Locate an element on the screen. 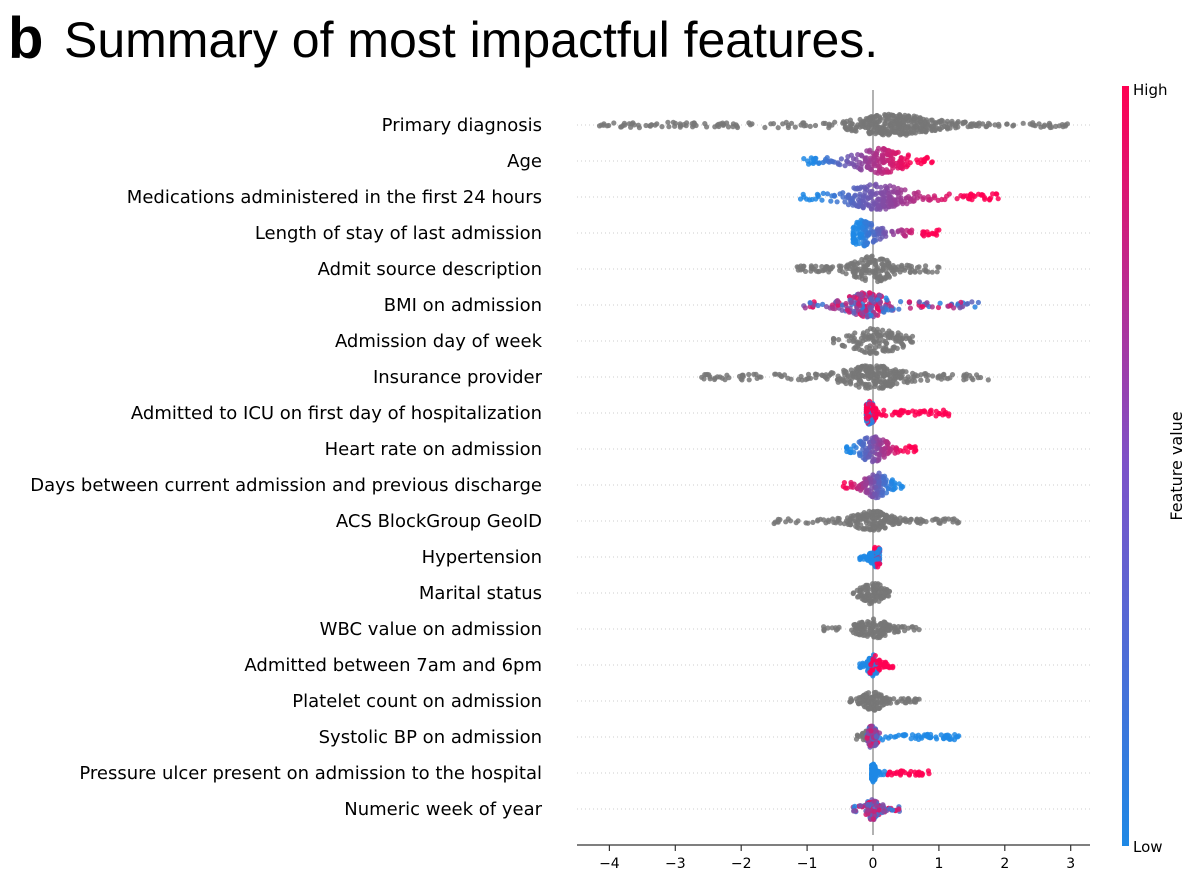  x-axis: −4 −3 −2 −1 0 1 2 3 is located at coordinates (833, 857).